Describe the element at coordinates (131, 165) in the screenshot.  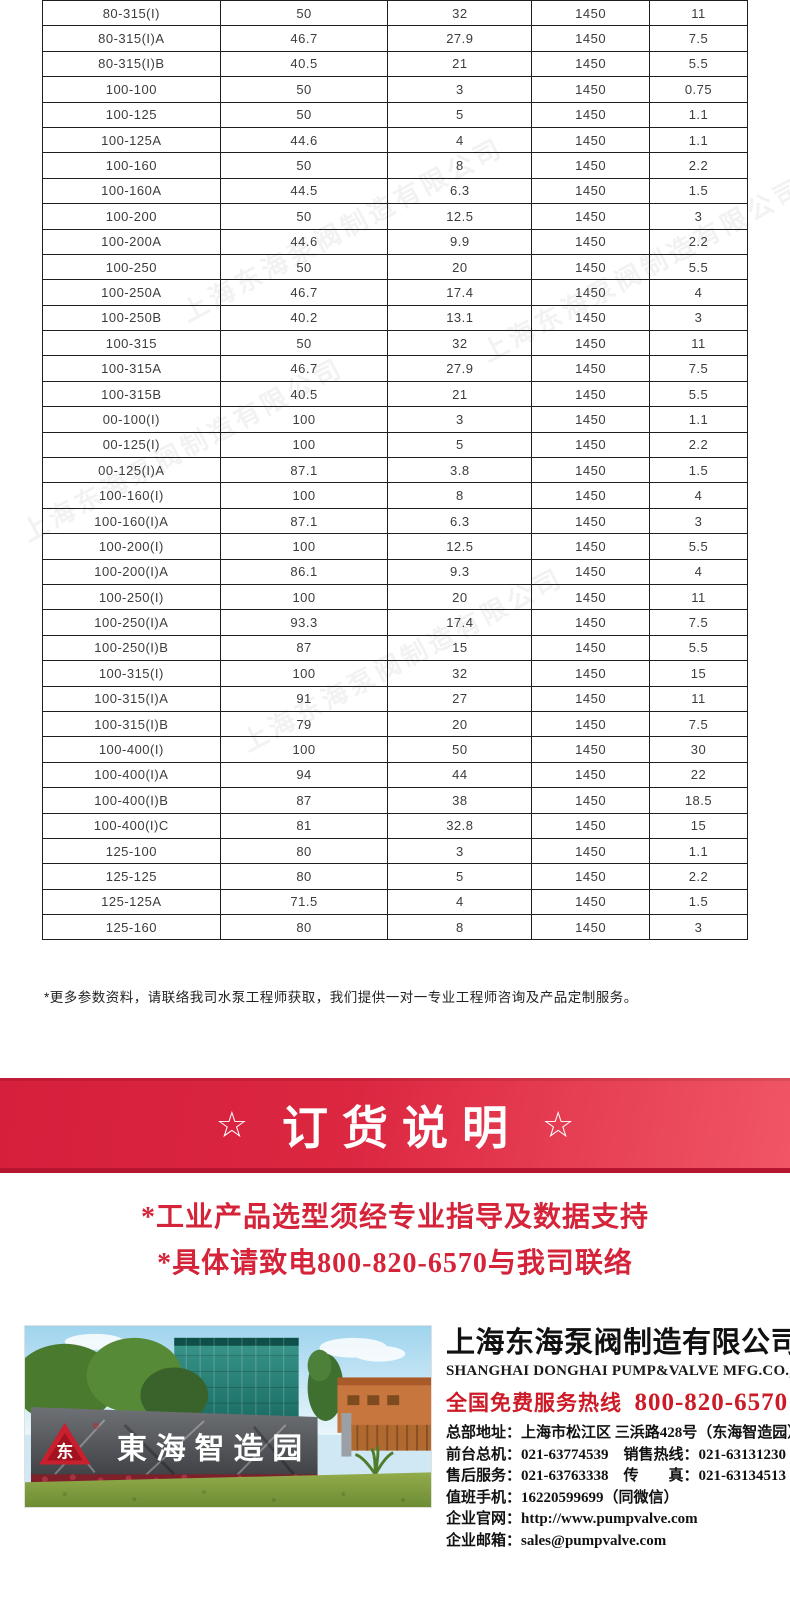
I see `table-cell: 100-160` at that location.